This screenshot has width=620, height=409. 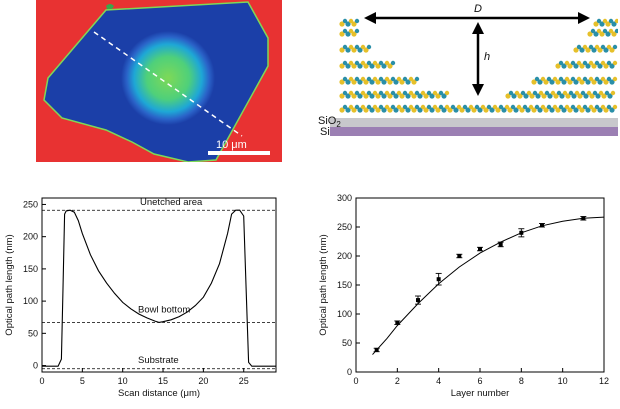 I want to click on sio2-layer, so click(x=474, y=122).